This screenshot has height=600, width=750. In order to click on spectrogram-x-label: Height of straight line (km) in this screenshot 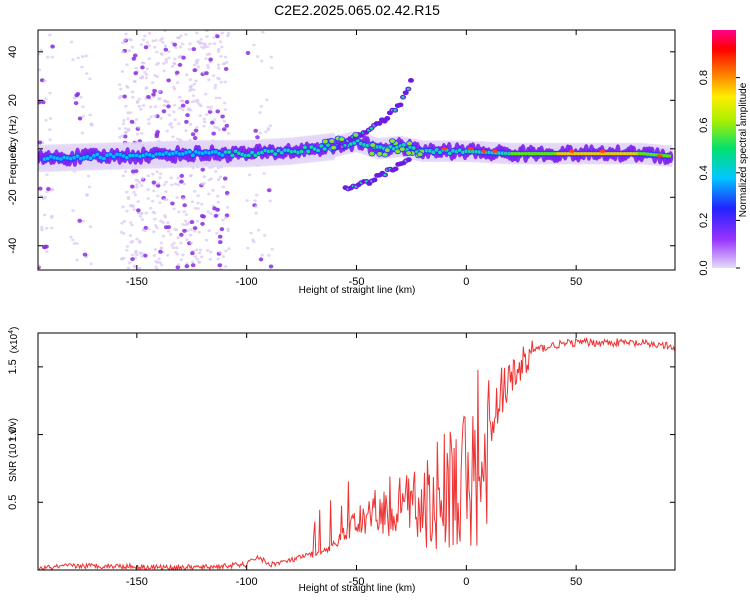, I will do `click(357, 290)`.